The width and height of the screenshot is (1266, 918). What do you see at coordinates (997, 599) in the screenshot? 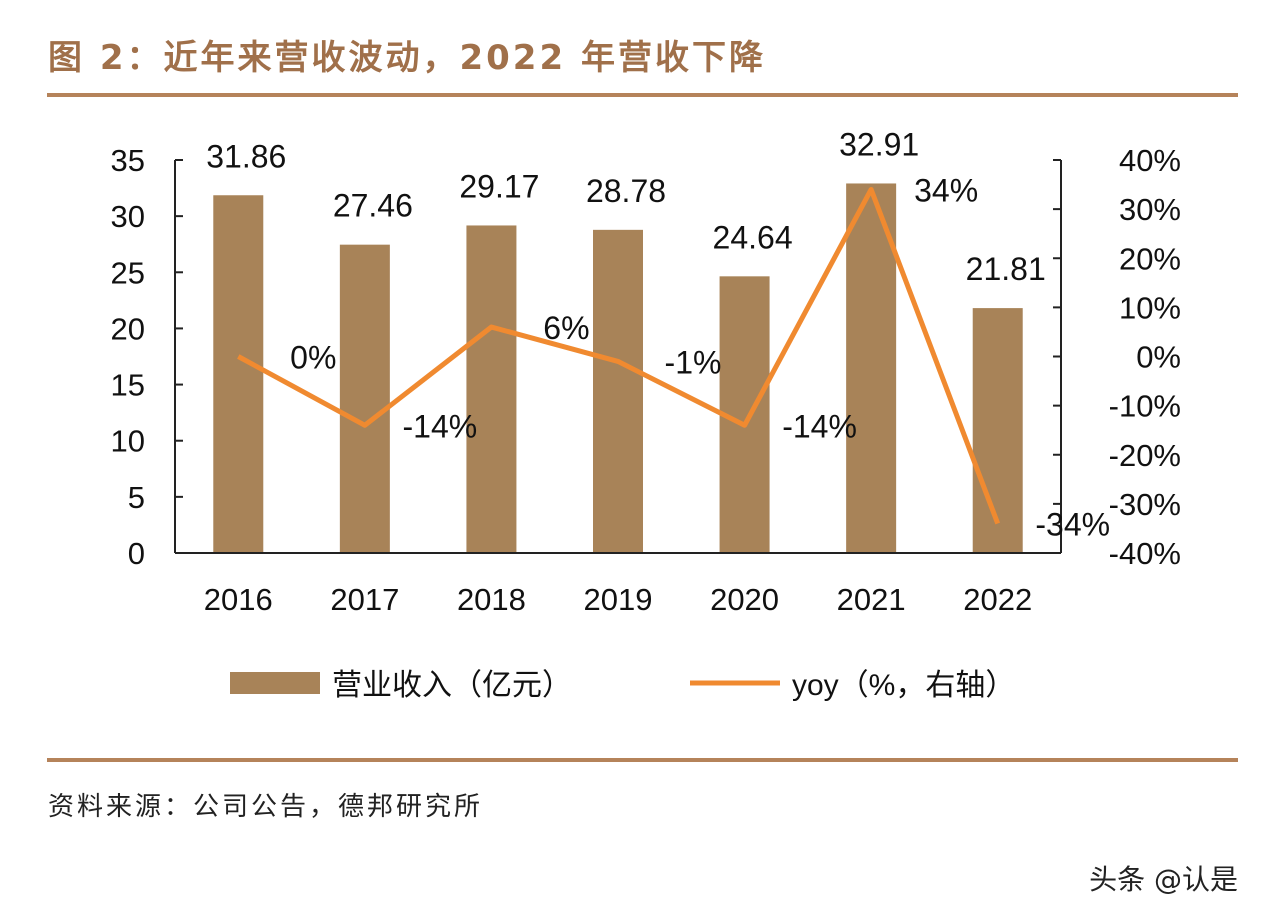
I see `x-tick-label: 2022` at bounding box center [997, 599].